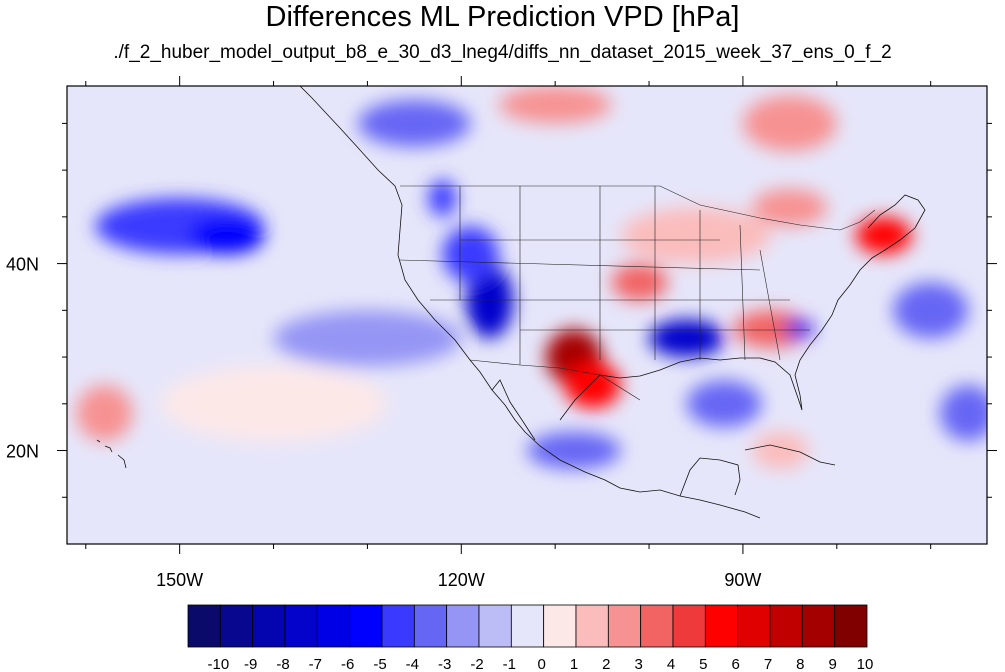 Image resolution: width=1005 pixels, height=672 pixels. I want to click on colorbar-label-7: -3, so click(444, 664).